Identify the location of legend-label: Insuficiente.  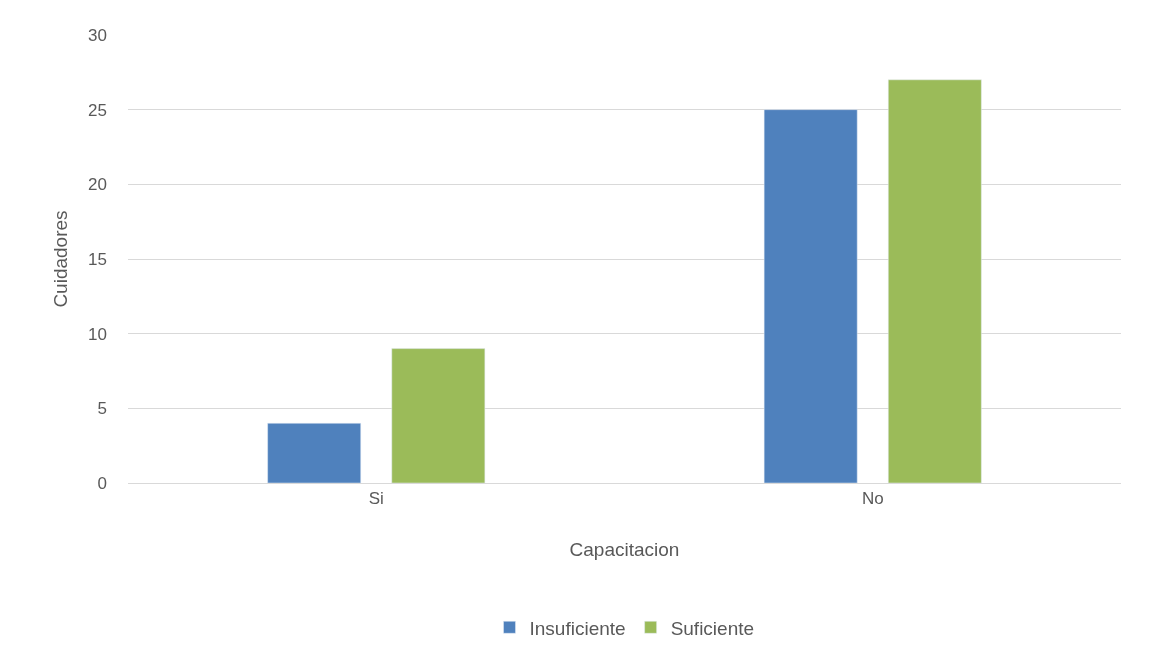
(577, 628).